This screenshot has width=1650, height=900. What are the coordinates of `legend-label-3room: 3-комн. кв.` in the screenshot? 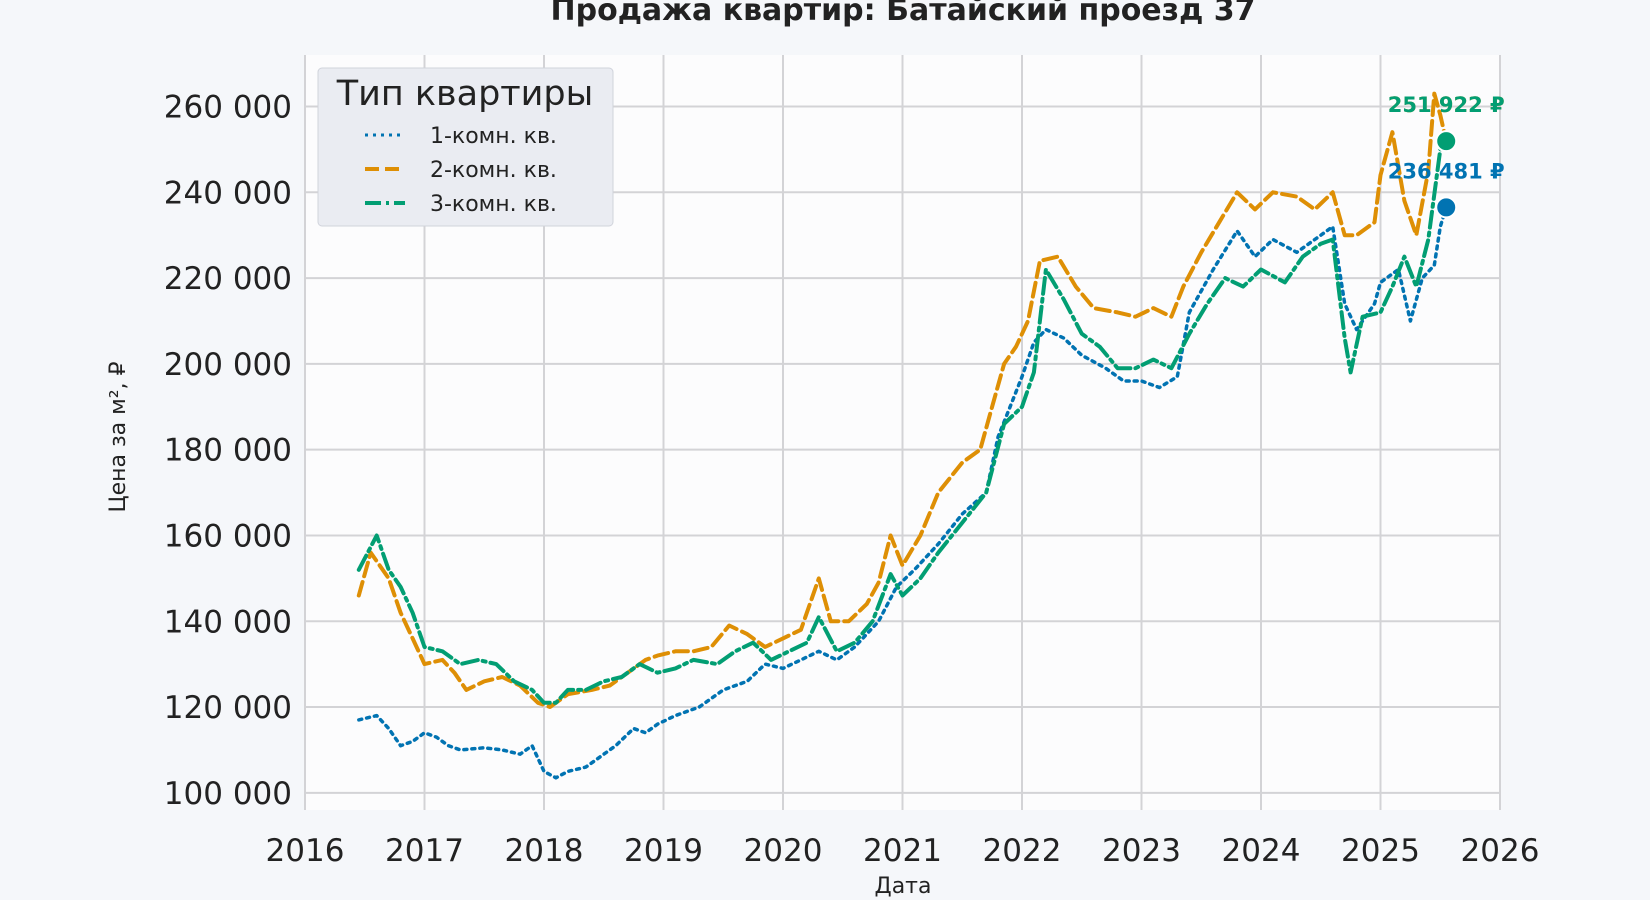 It's located at (493, 204).